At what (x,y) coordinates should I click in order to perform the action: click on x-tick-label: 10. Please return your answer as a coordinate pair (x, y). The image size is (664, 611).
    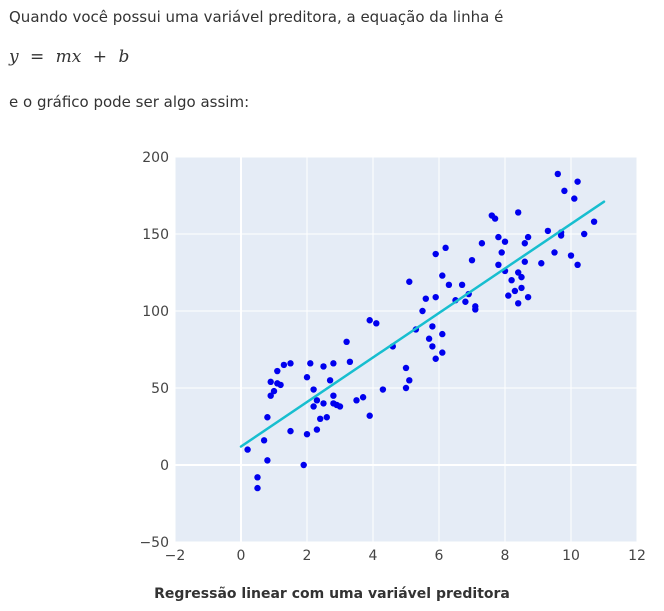
    Looking at the image, I should click on (571, 556).